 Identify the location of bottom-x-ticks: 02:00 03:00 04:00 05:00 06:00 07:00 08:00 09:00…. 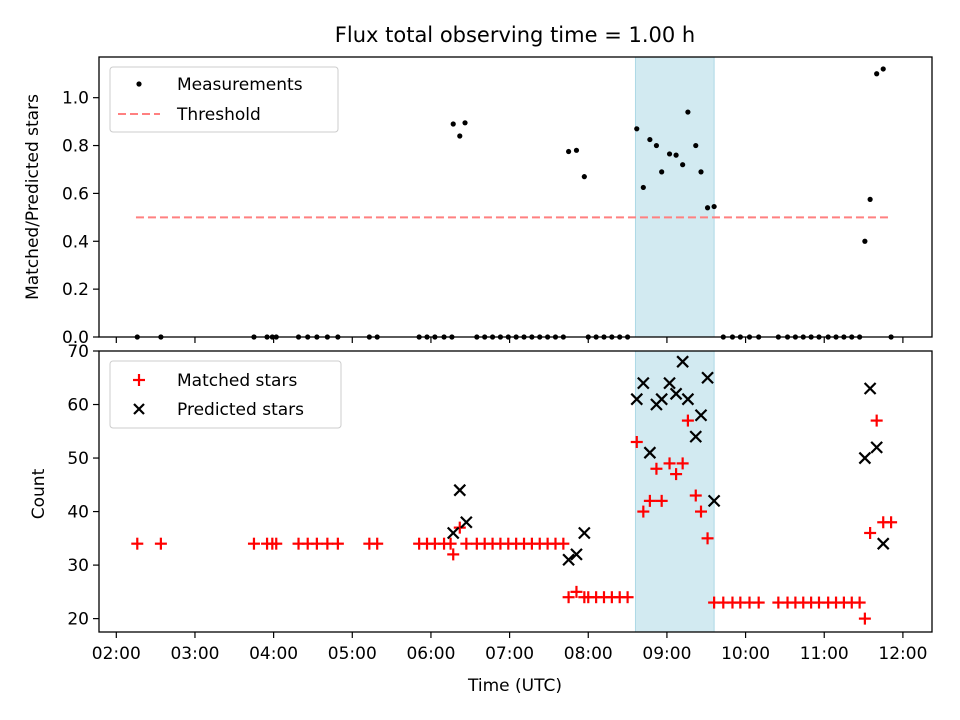
(509, 648).